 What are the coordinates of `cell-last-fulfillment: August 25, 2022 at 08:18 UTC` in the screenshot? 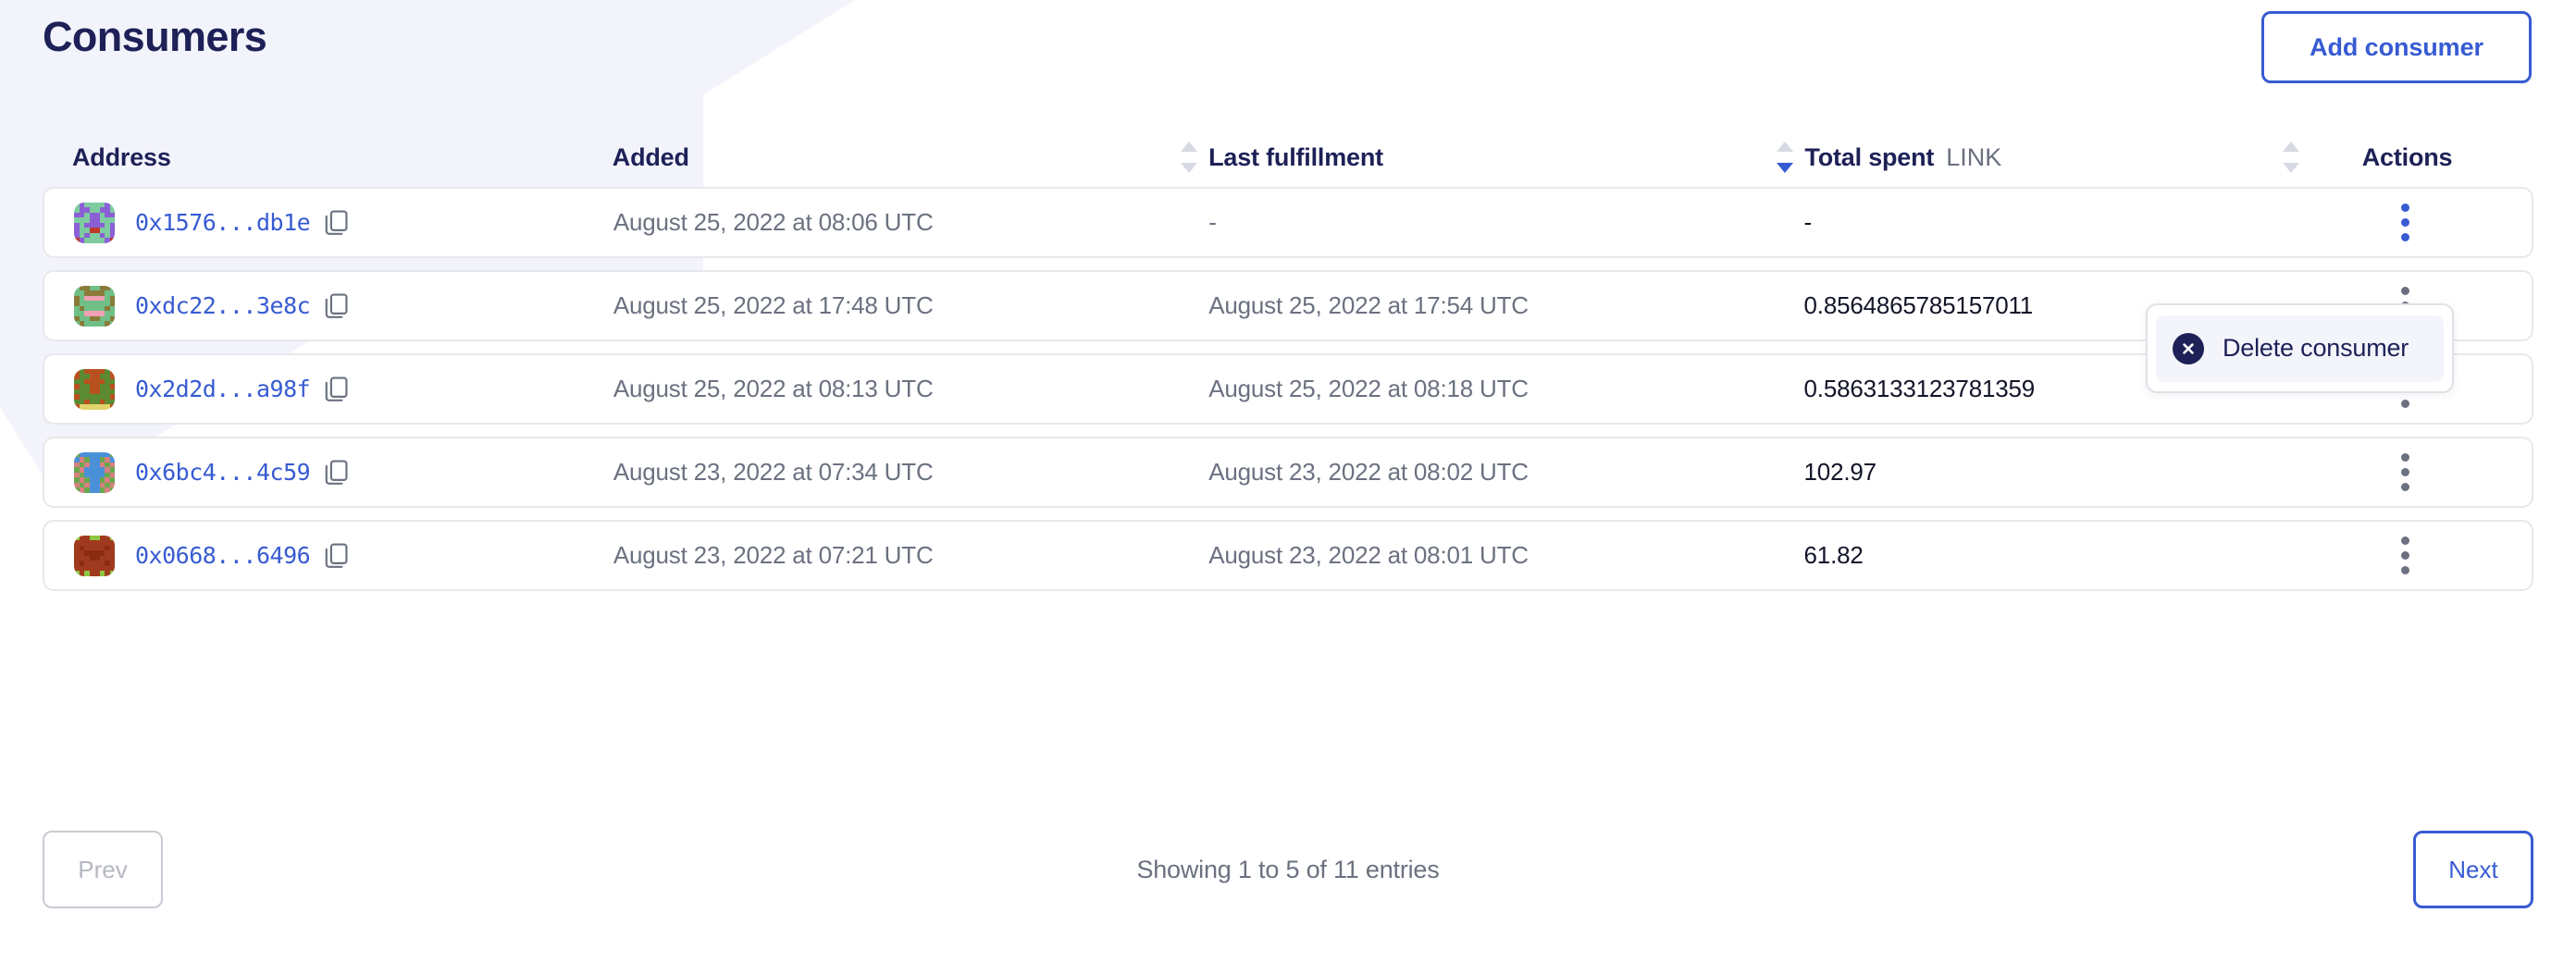 It's located at (1368, 388).